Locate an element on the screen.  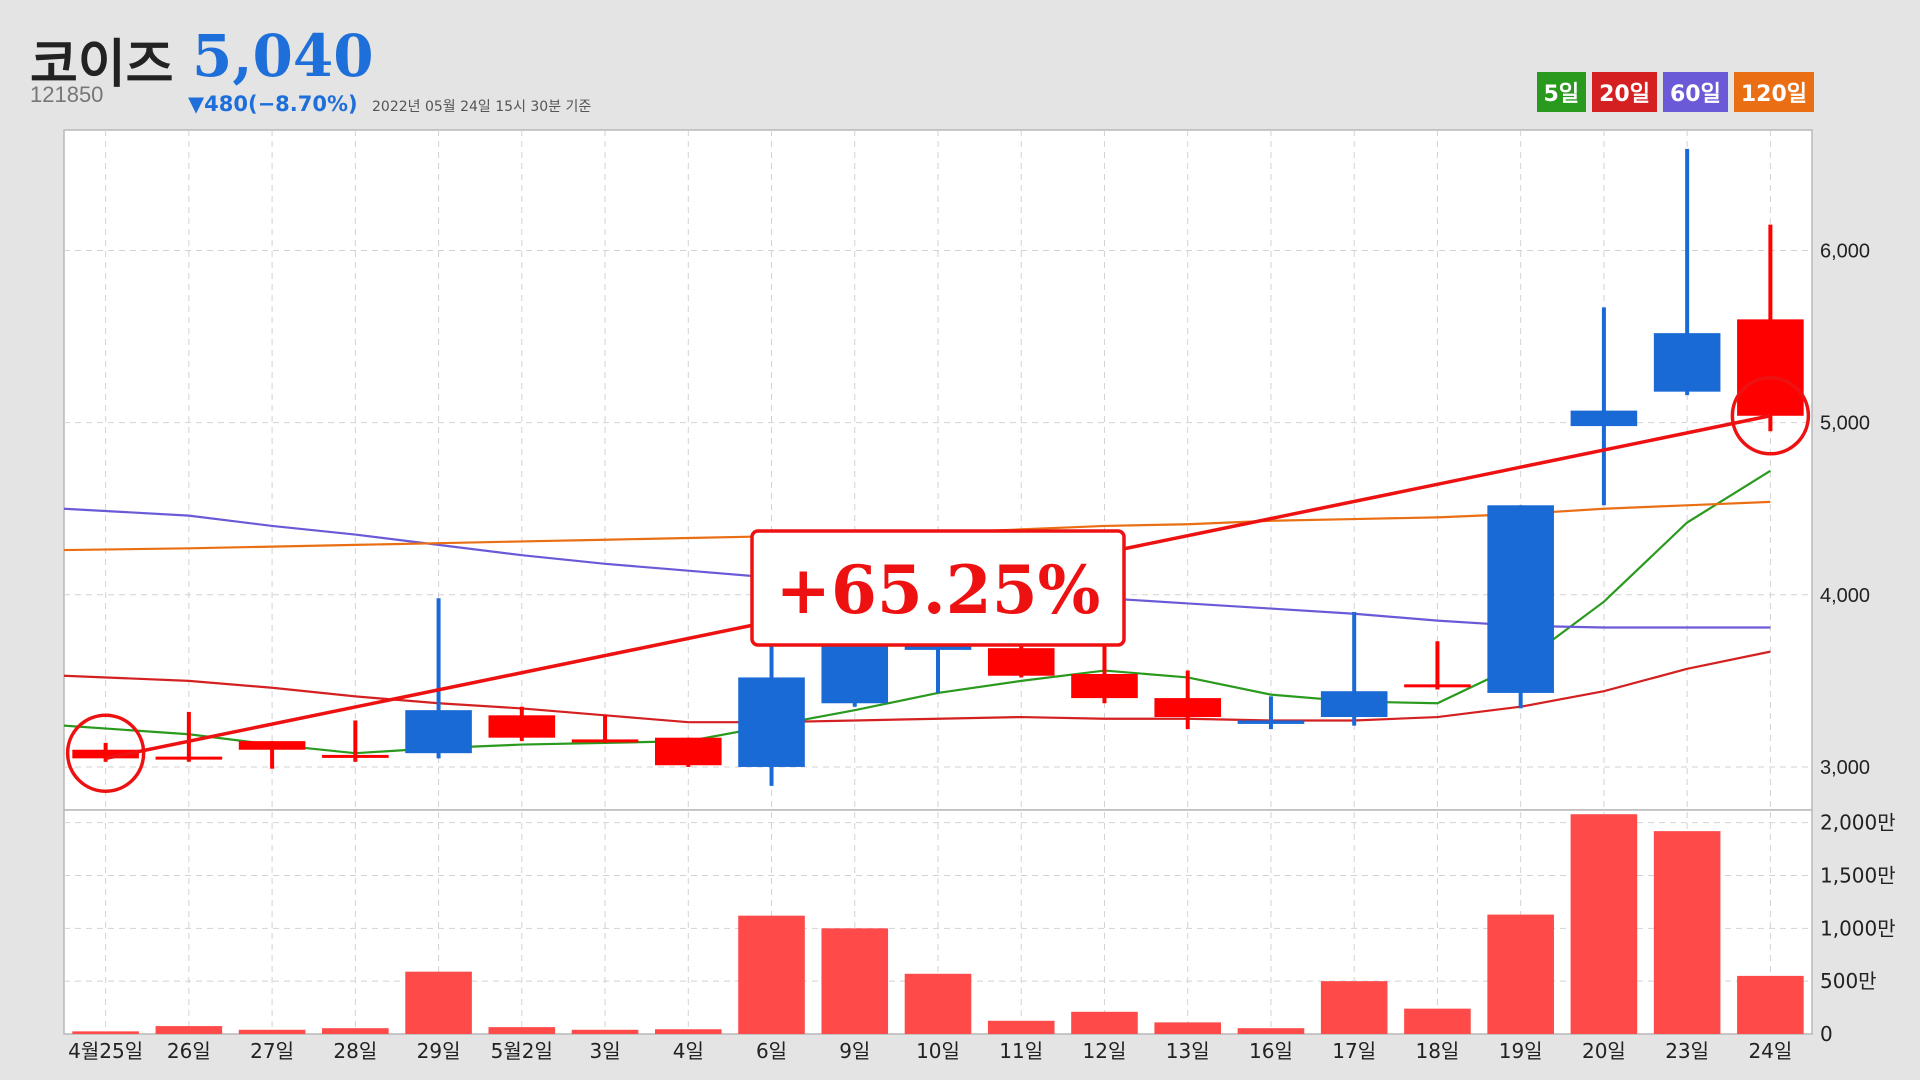
x-tick-label: 3일 is located at coordinates (604, 1051).